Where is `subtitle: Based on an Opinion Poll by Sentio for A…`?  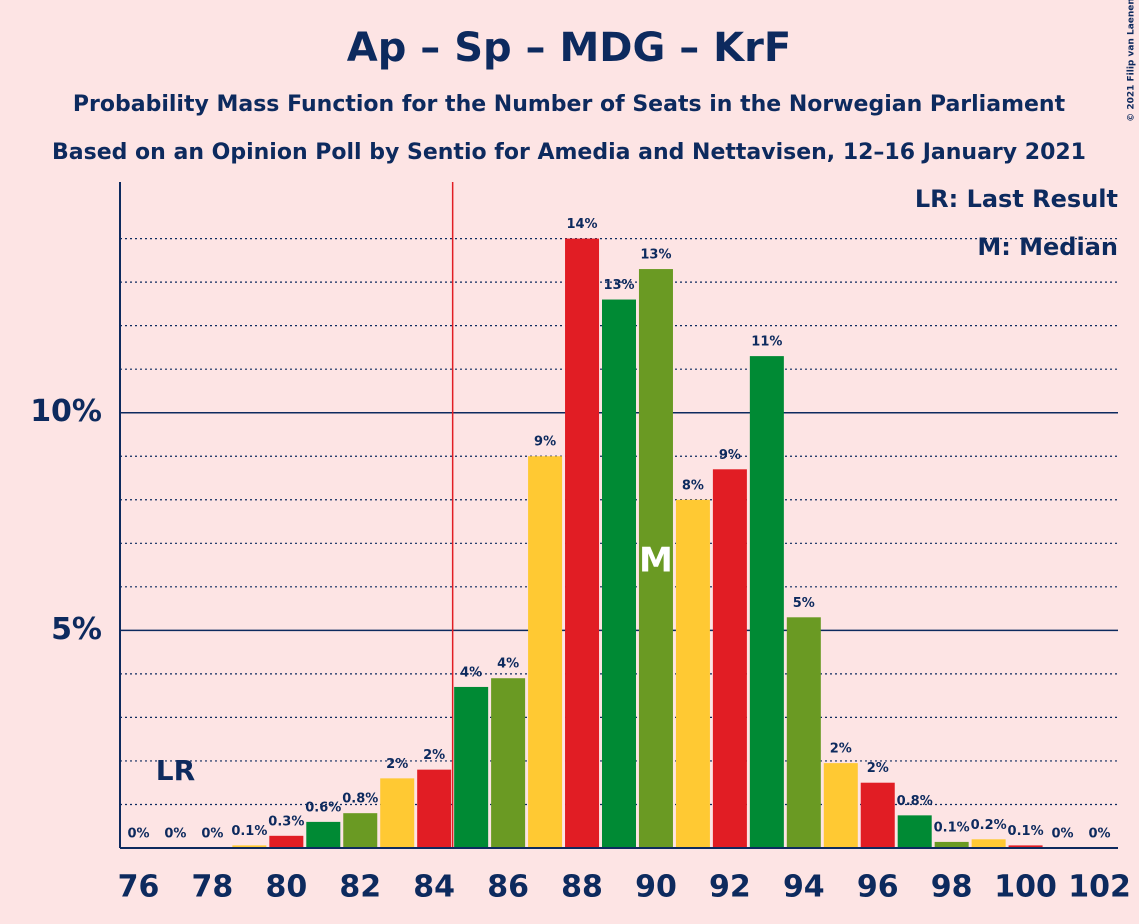
subtitle: Based on an Opinion Poll by Sentio for A… is located at coordinates (569, 152).